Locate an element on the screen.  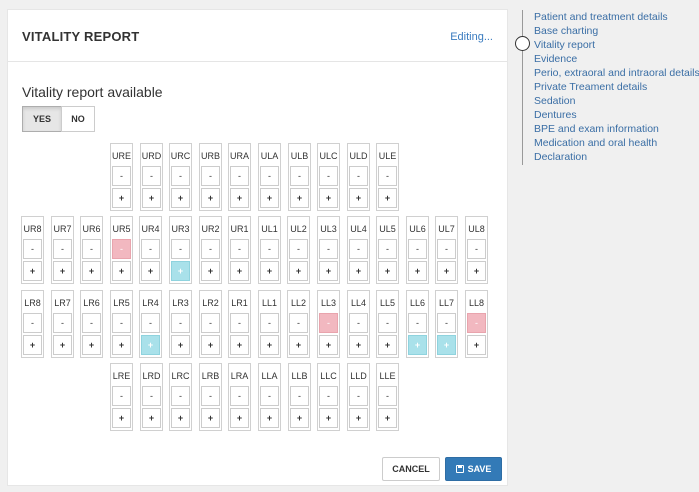
yes-button: YES is located at coordinates (42, 119).